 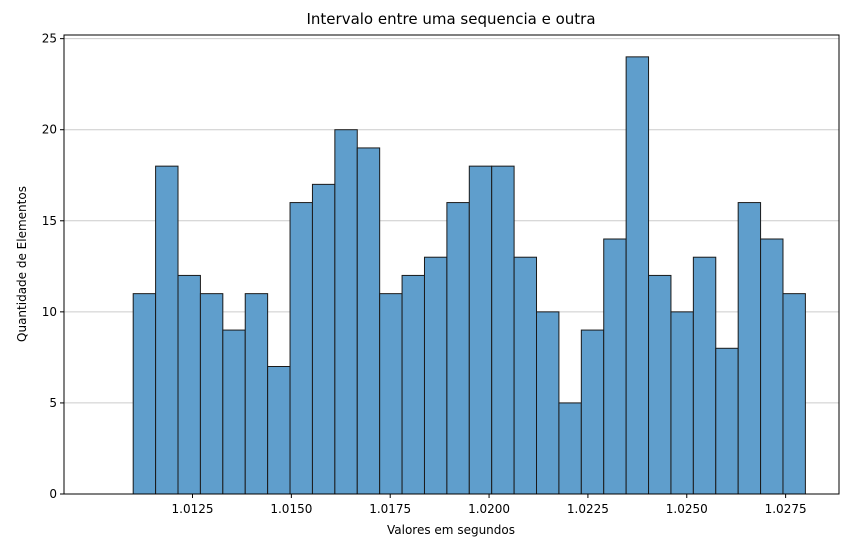 What do you see at coordinates (53, 494) in the screenshot?
I see `y-tick-label: 0` at bounding box center [53, 494].